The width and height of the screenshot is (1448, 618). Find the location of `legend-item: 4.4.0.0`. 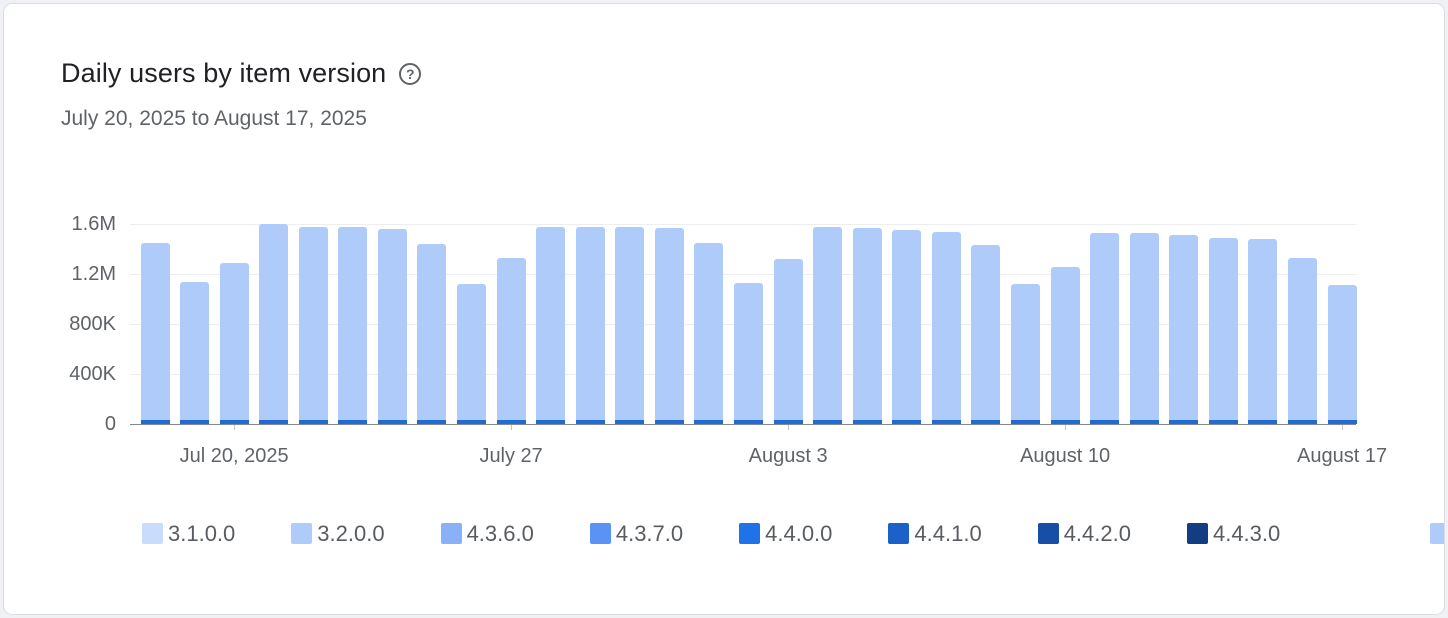

legend-item: 4.4.0.0 is located at coordinates (785, 534).